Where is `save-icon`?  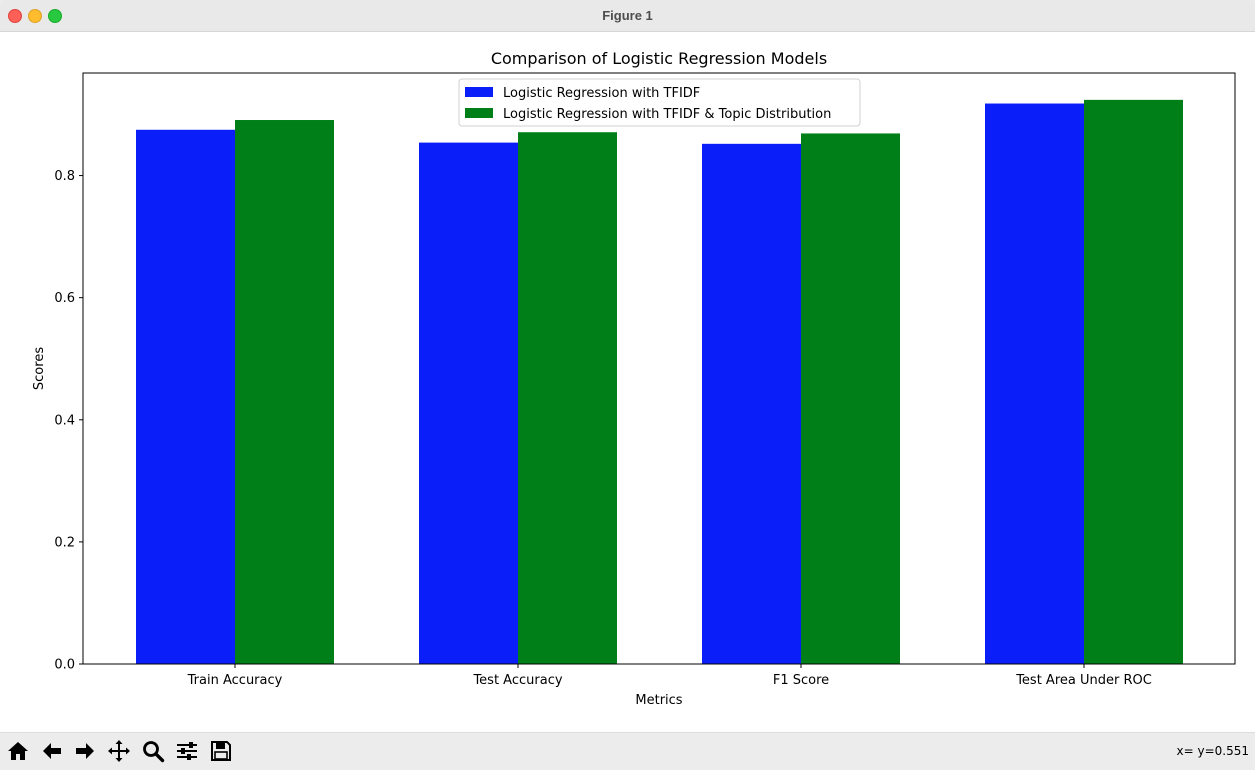 save-icon is located at coordinates (221, 751).